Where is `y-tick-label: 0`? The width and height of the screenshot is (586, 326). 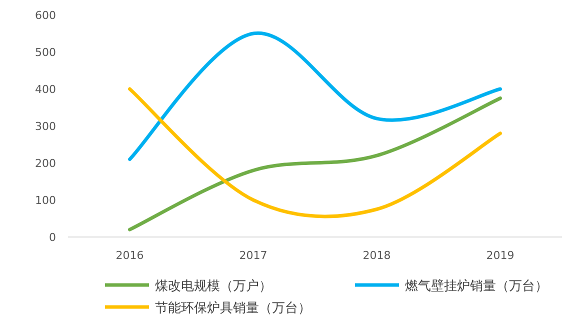
y-tick-label: 0 is located at coordinates (52, 237).